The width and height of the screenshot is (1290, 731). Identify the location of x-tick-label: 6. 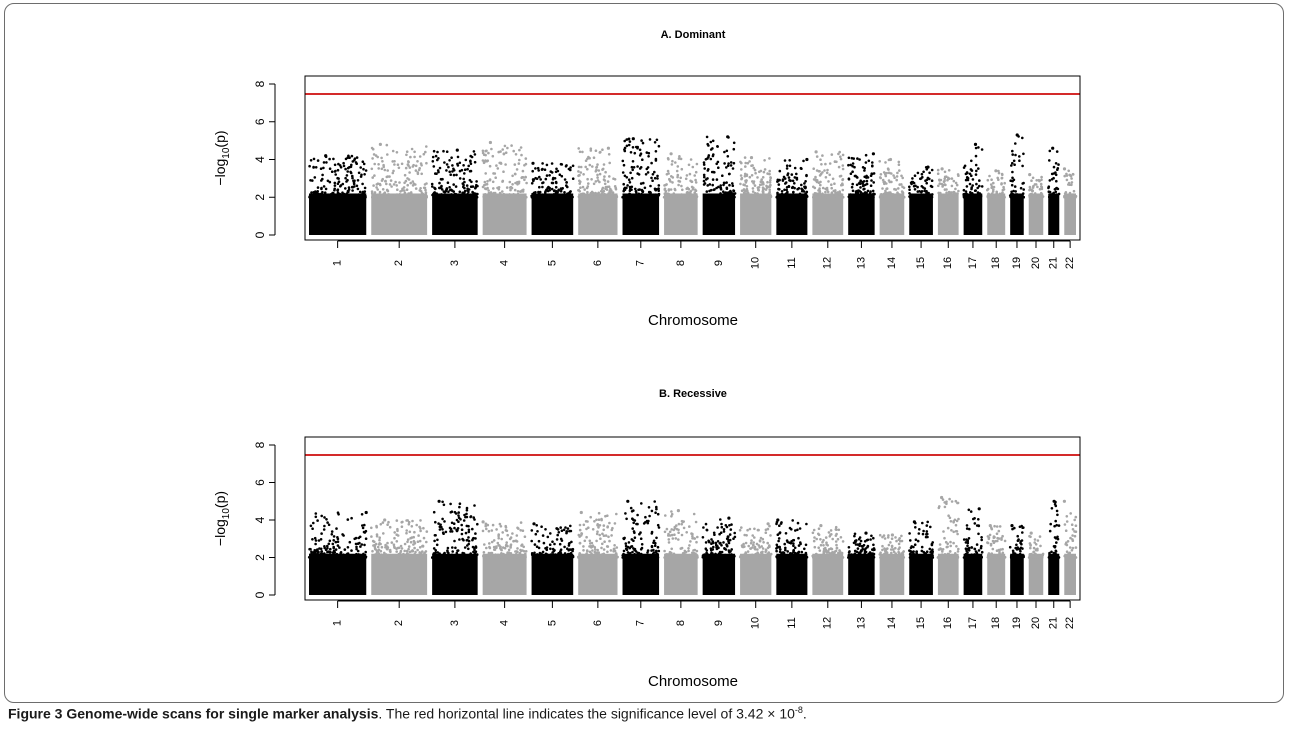
(598, 263).